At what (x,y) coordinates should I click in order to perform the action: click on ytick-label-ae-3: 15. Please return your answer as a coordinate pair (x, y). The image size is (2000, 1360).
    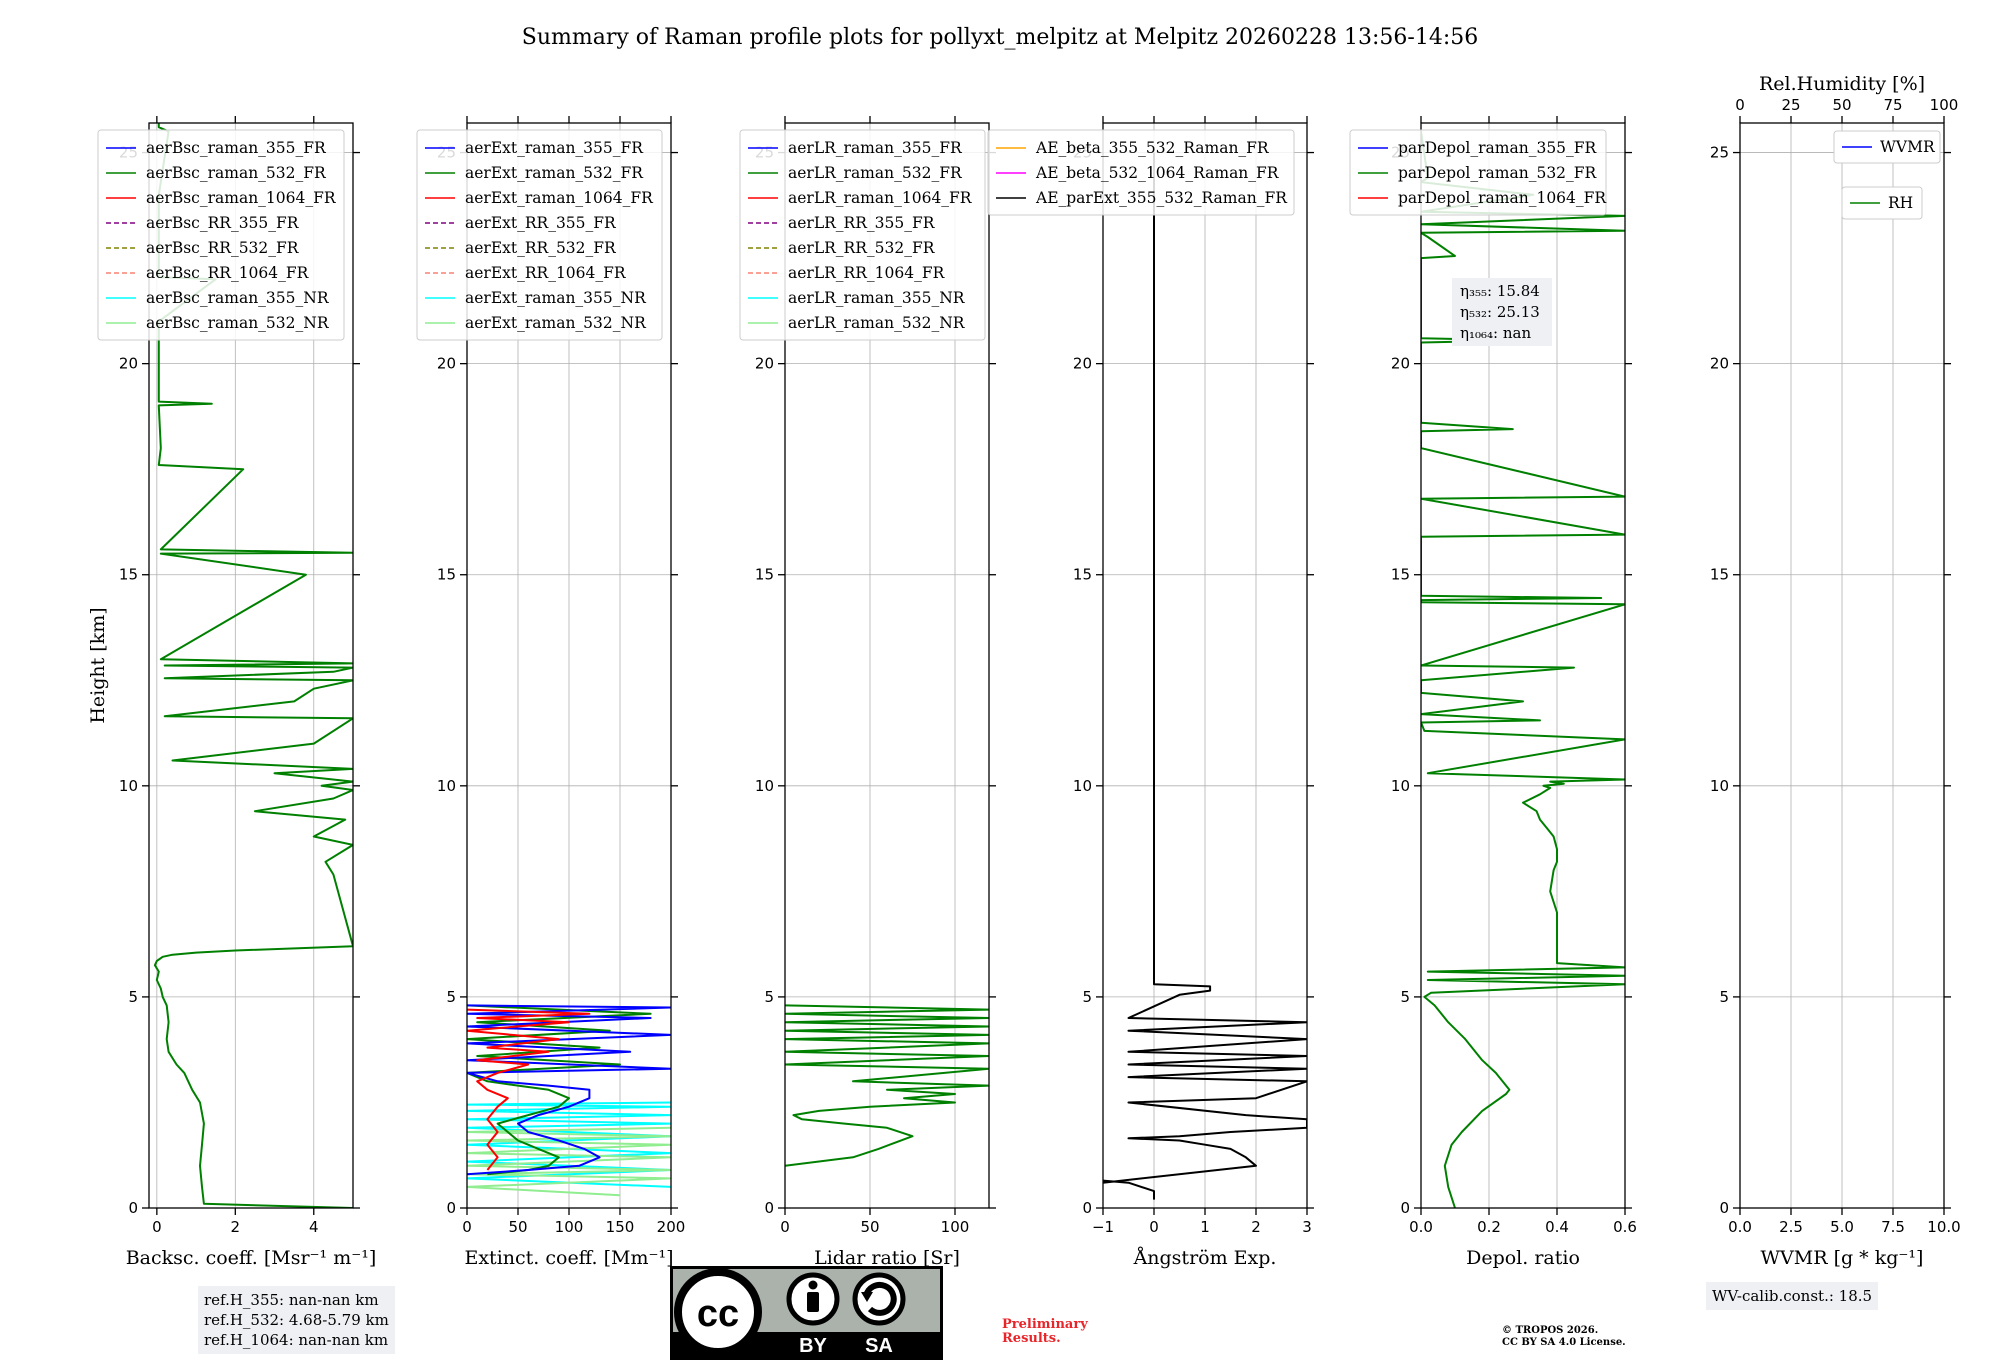
    Looking at the image, I should click on (1082, 575).